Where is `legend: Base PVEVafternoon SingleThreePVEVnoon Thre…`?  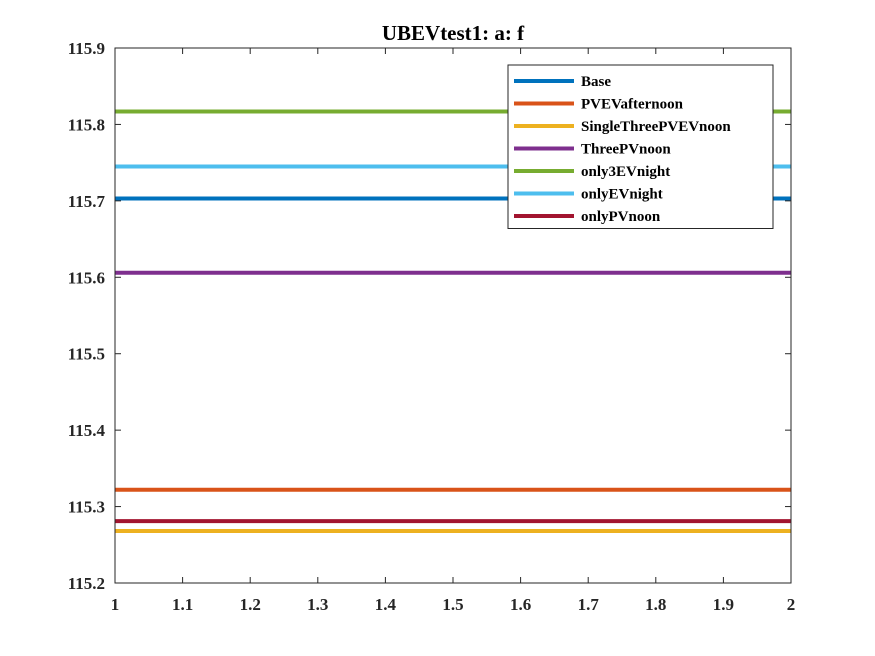 legend: Base PVEVafternoon SingleThreePVEVnoon Thre… is located at coordinates (640, 146).